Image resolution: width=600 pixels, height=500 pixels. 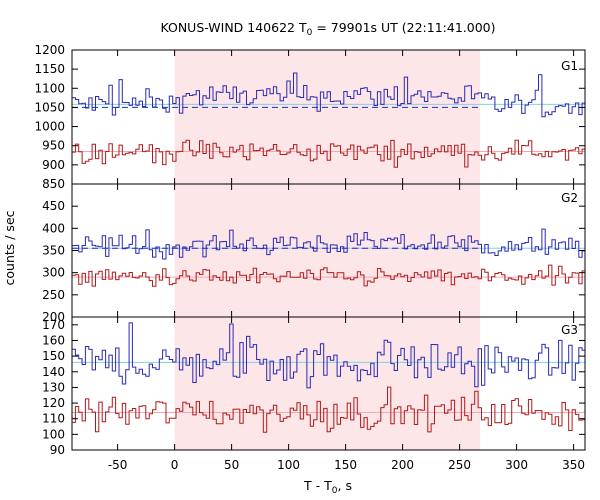 What do you see at coordinates (335, 491) in the screenshot?
I see `x-label-subscript: 0` at bounding box center [335, 491].